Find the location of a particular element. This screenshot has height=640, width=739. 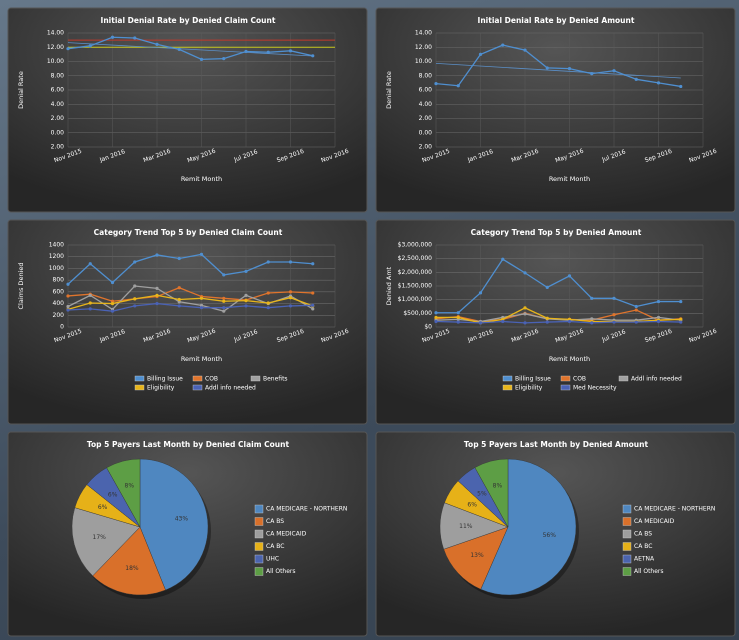

y-tick-label: 4.00 is located at coordinates (58, 104).